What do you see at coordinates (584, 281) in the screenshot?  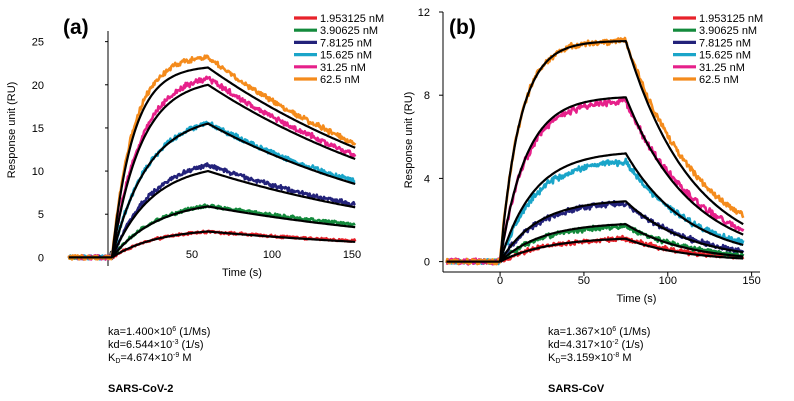 I see `x-tick-label-b: 50` at bounding box center [584, 281].